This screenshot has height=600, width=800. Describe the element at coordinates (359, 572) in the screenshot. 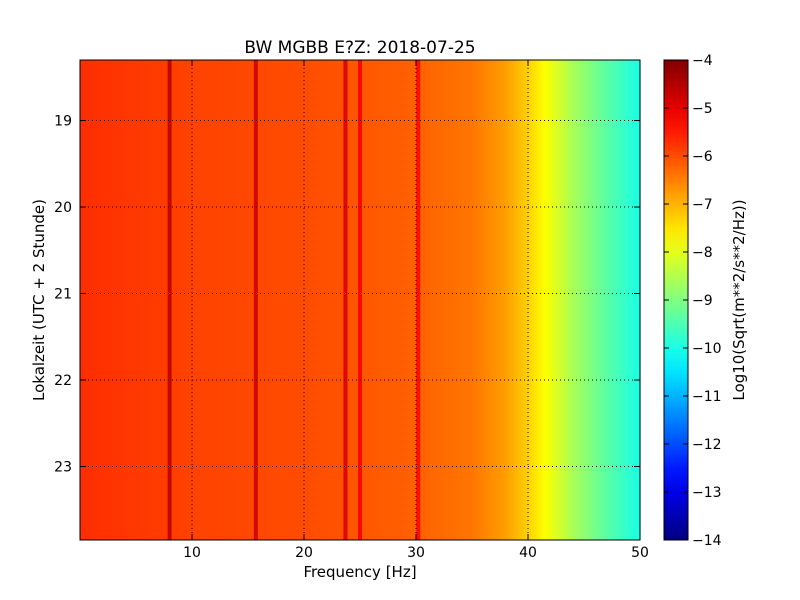

I see `x-axis-label: Frequency [Hz]` at that location.